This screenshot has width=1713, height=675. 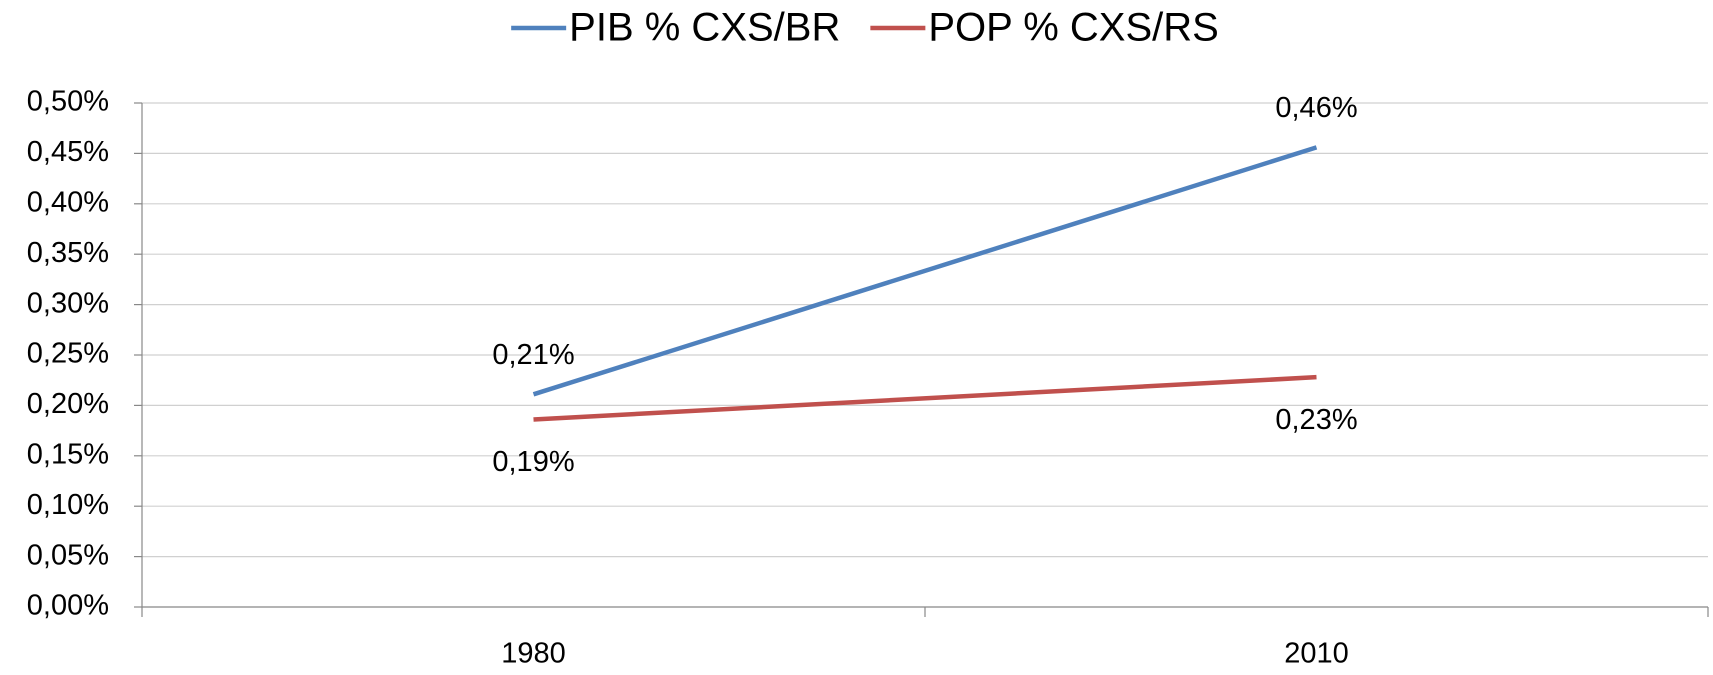 I want to click on y-tick-label: 0,10%, so click(x=68, y=505).